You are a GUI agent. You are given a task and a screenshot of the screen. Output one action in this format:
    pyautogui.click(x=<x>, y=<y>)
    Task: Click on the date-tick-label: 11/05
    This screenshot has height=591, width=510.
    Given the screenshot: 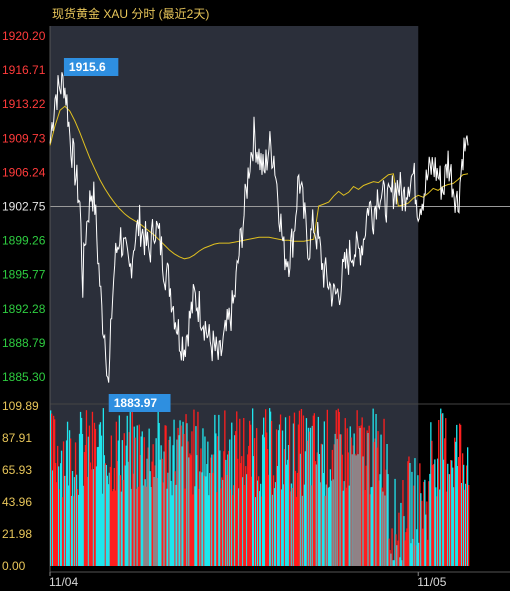 What is the action you would take?
    pyautogui.click(x=431, y=582)
    